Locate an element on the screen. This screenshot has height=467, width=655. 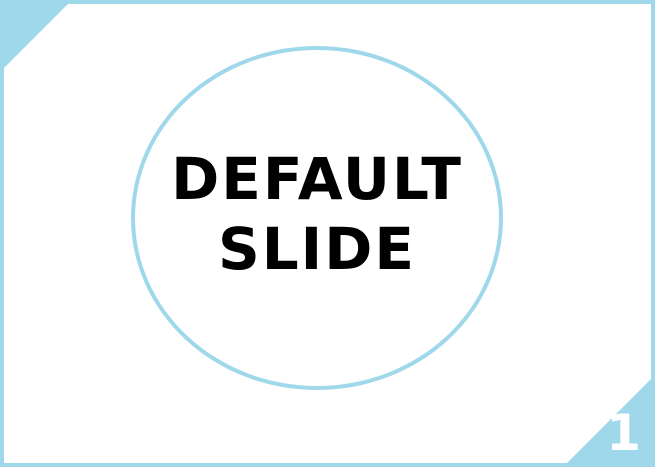
bottom-right-corner-decoration is located at coordinates (609, 421).